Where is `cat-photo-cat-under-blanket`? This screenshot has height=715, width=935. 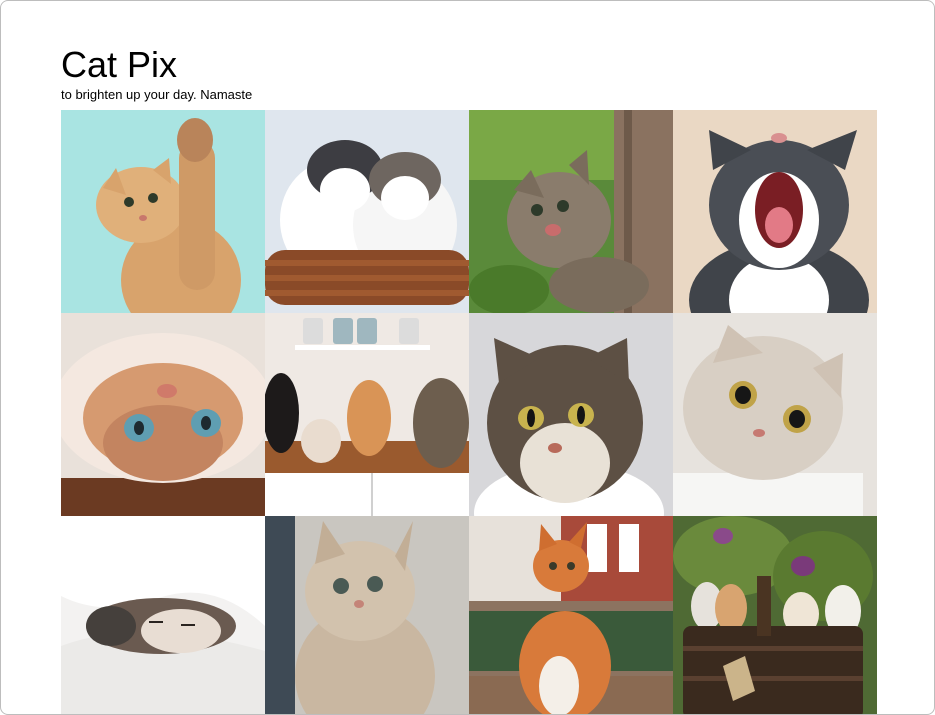
cat-photo-cat-under-blanket is located at coordinates (163, 615).